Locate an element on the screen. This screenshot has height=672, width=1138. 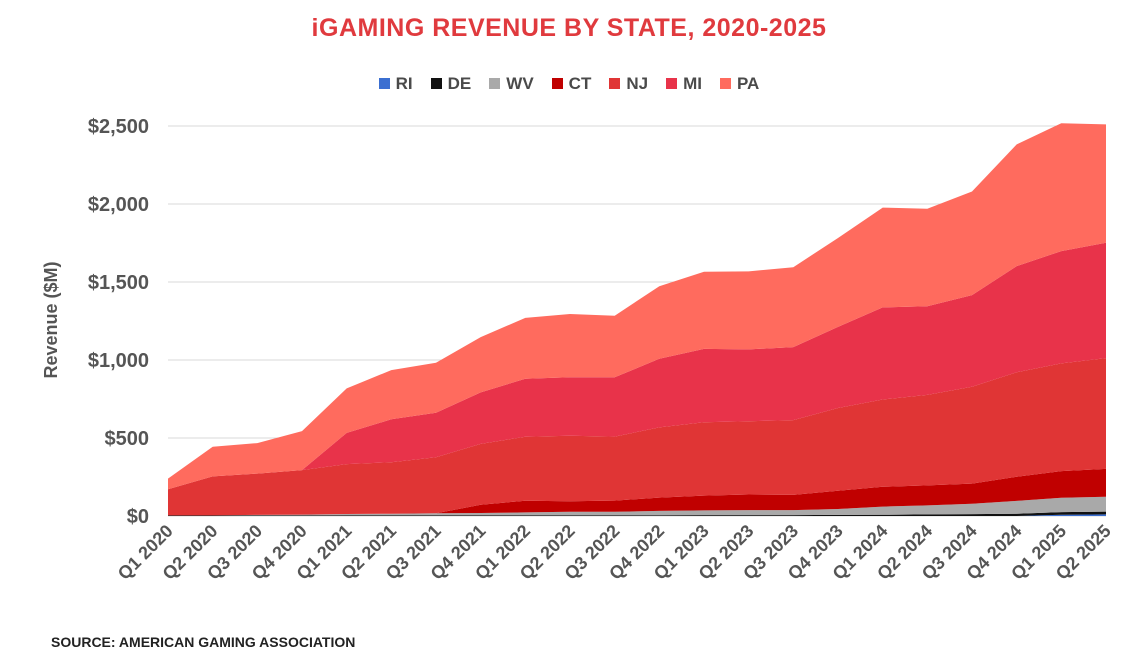
chart-title: iGAMING REVENUE BY STATE, 2020-2025 is located at coordinates (569, 28).